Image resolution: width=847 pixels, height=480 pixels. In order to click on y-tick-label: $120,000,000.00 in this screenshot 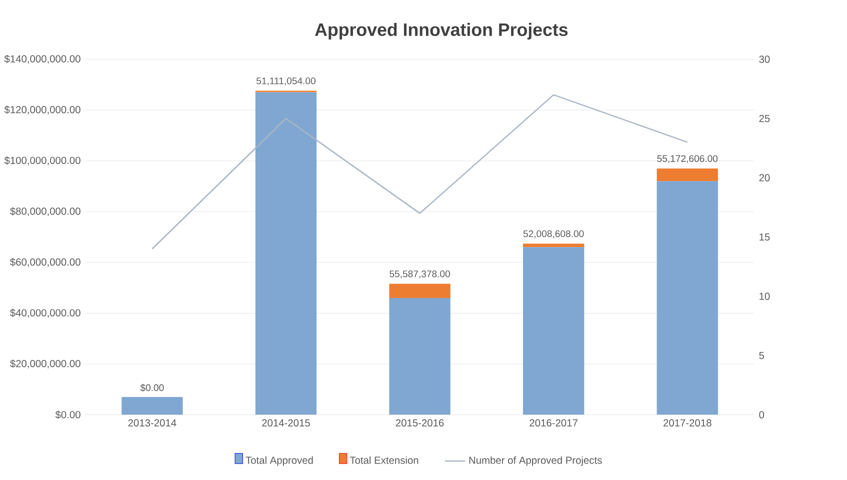, I will do `click(42, 110)`.